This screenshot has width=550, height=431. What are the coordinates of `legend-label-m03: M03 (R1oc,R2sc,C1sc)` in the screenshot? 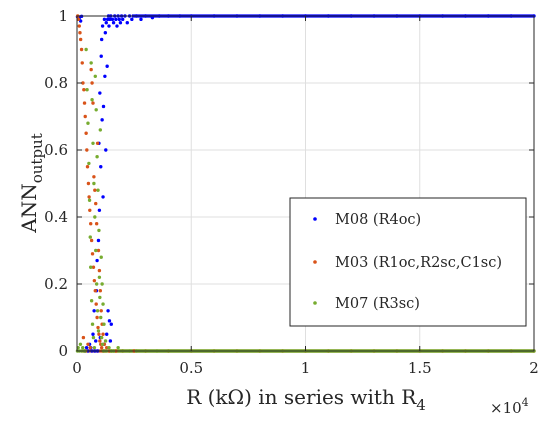 It's located at (418, 263).